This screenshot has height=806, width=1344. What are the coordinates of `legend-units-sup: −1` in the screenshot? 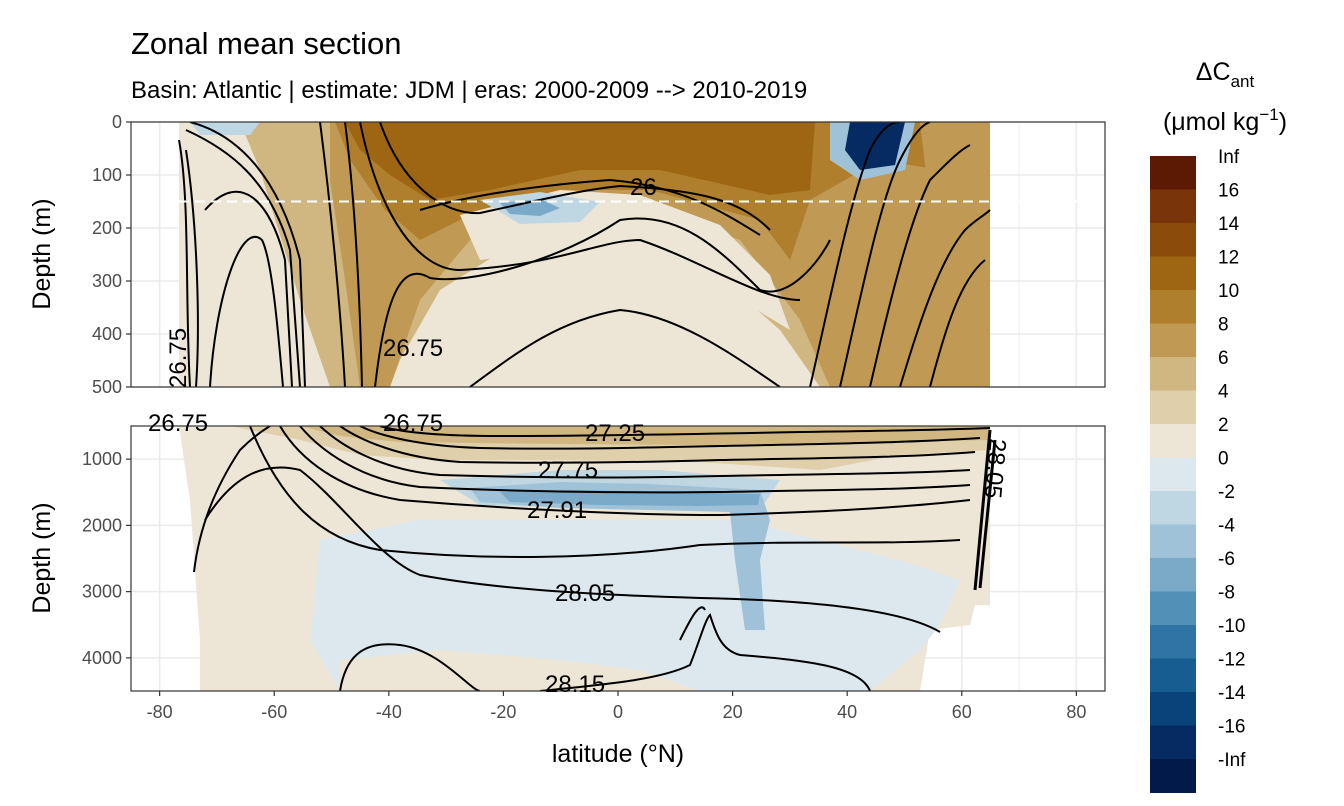 It's located at (1268, 114).